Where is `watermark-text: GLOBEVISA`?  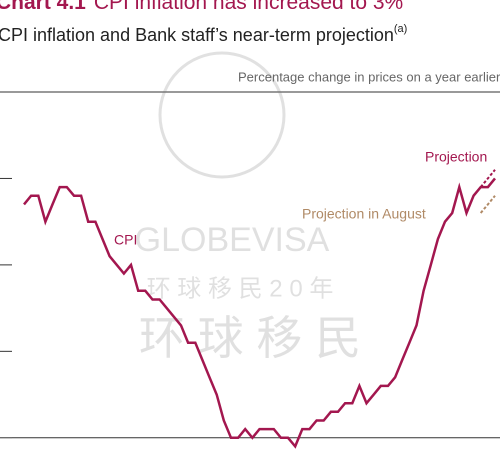 watermark-text: GLOBEVISA is located at coordinates (232, 240).